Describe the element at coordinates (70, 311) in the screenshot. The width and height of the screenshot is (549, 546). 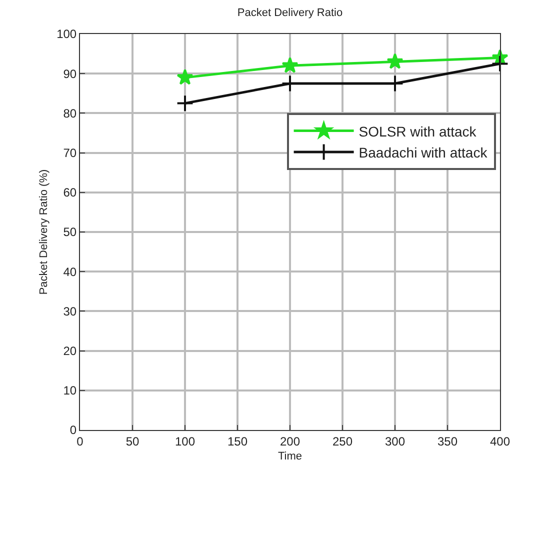
I see `y-tick-label: 30` at that location.